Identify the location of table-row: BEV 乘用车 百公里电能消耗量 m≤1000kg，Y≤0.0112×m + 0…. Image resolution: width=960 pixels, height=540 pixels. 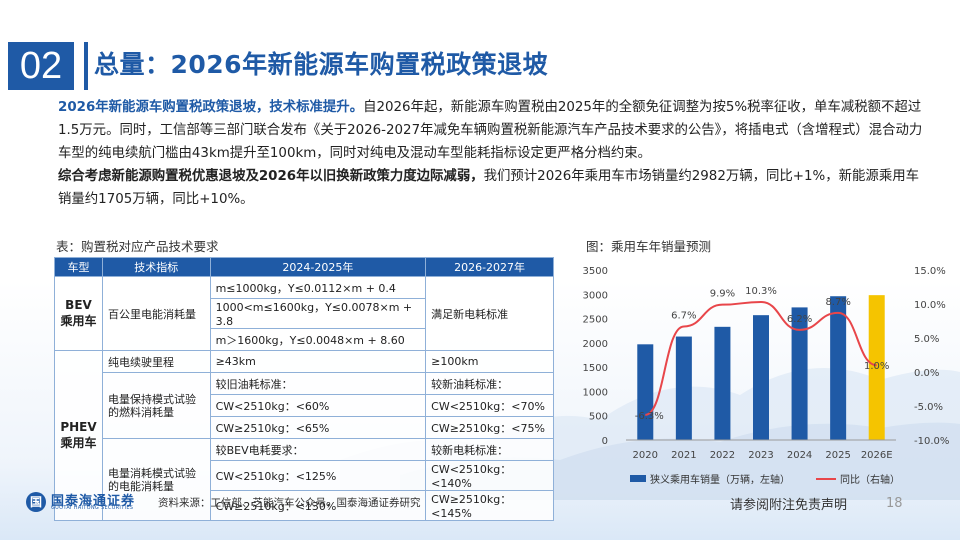
(304, 313).